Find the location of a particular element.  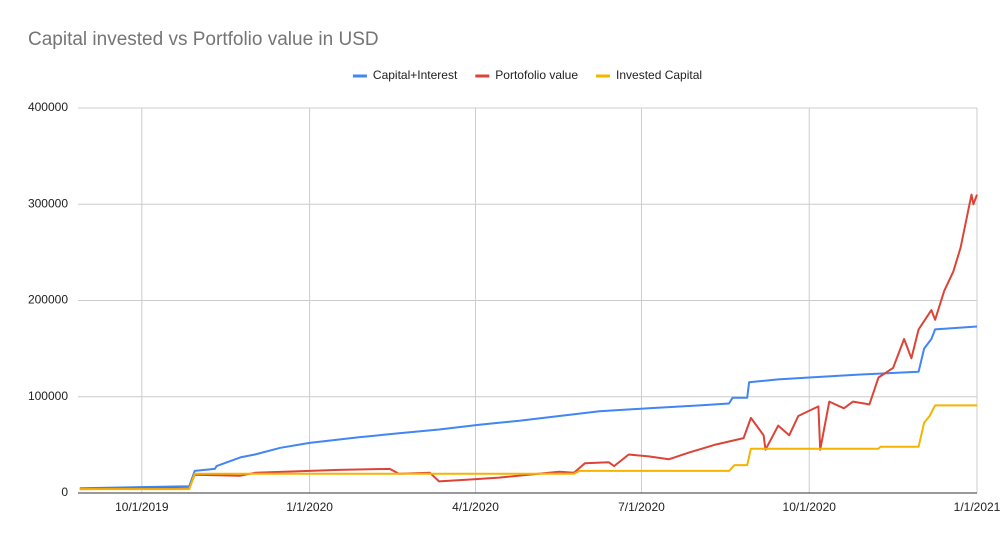

legend-label: Invested Capital is located at coordinates (659, 75).